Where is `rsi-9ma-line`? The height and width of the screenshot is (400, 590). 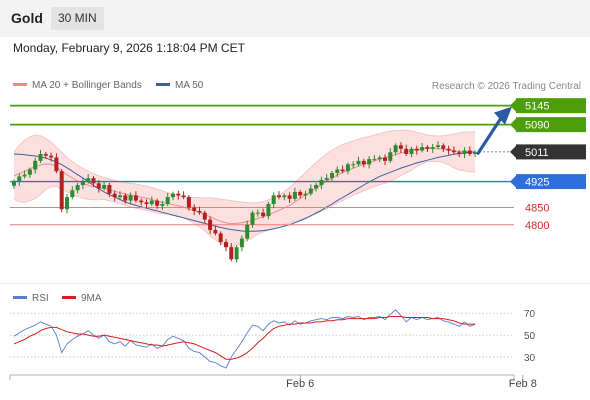 rsi-9ma-line is located at coordinates (244, 338).